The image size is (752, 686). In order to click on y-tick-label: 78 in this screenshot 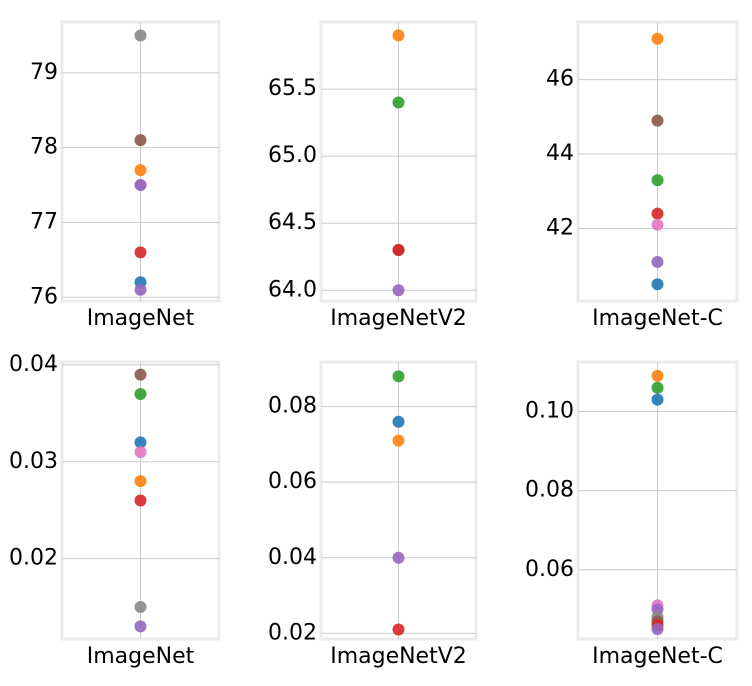, I will do `click(44, 147)`.